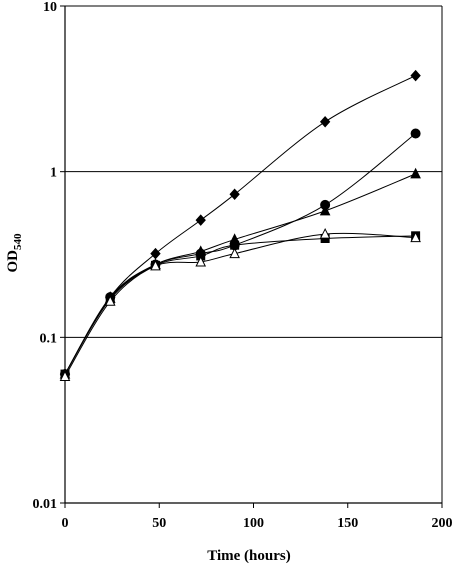  I want to click on y-tick-label-2: 1, so click(53, 173).